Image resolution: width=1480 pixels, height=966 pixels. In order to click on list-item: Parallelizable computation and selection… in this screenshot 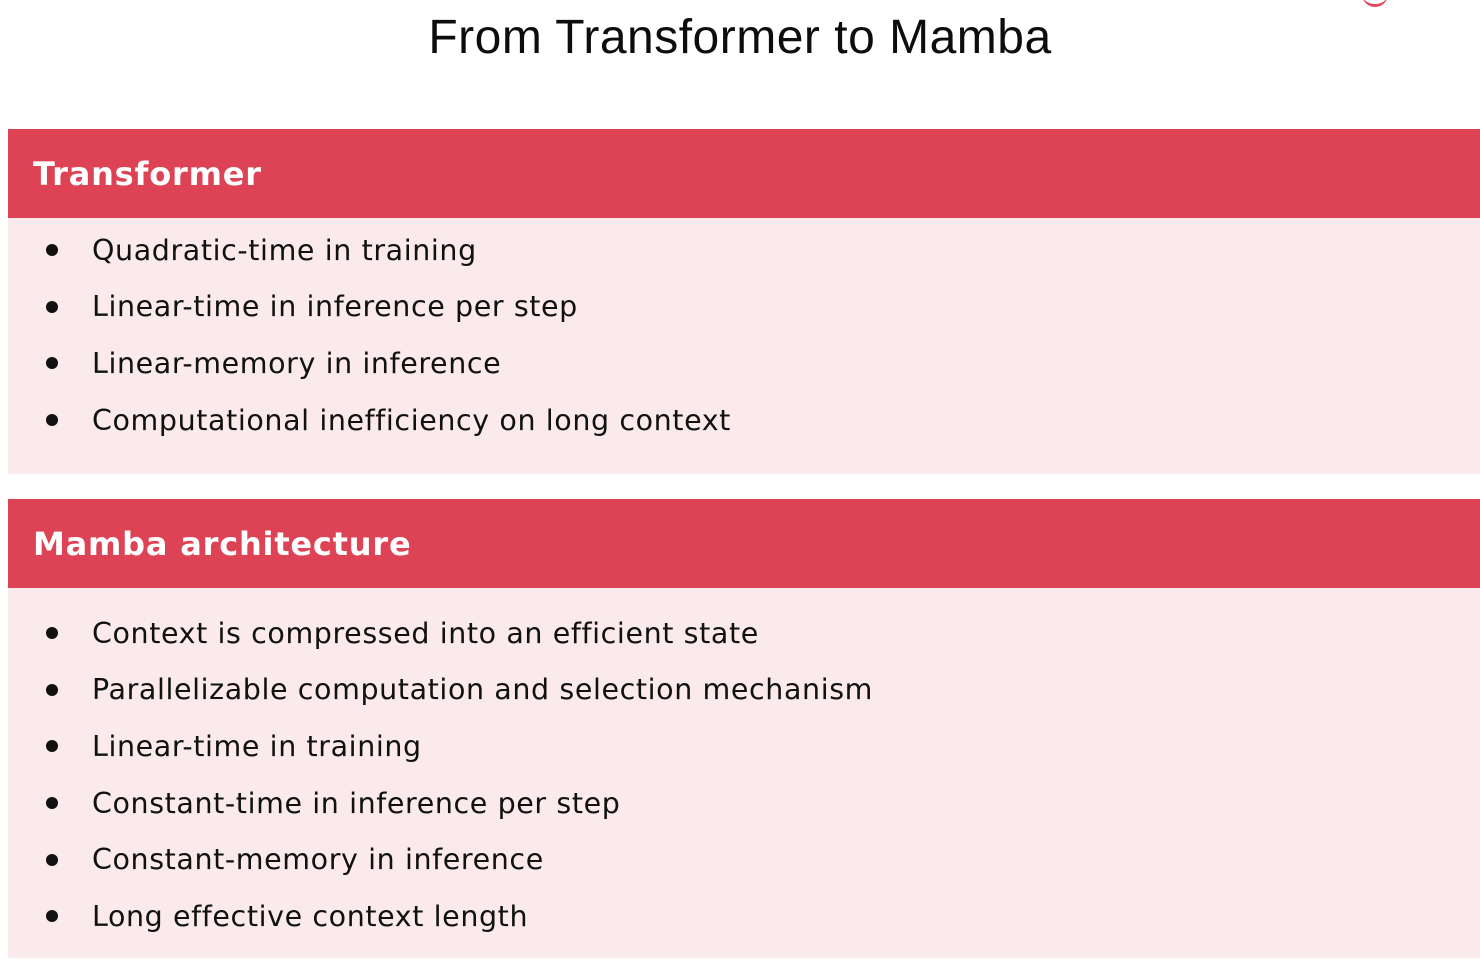, I will do `click(744, 690)`.